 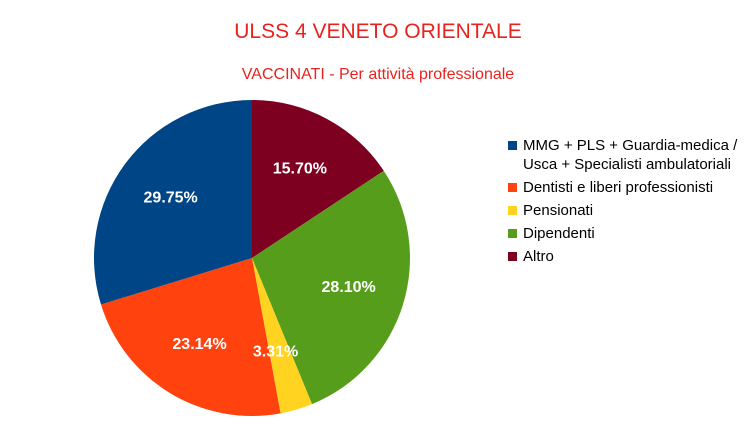 What do you see at coordinates (628, 233) in the screenshot?
I see `legend-item-dipendenti: Dipendenti` at bounding box center [628, 233].